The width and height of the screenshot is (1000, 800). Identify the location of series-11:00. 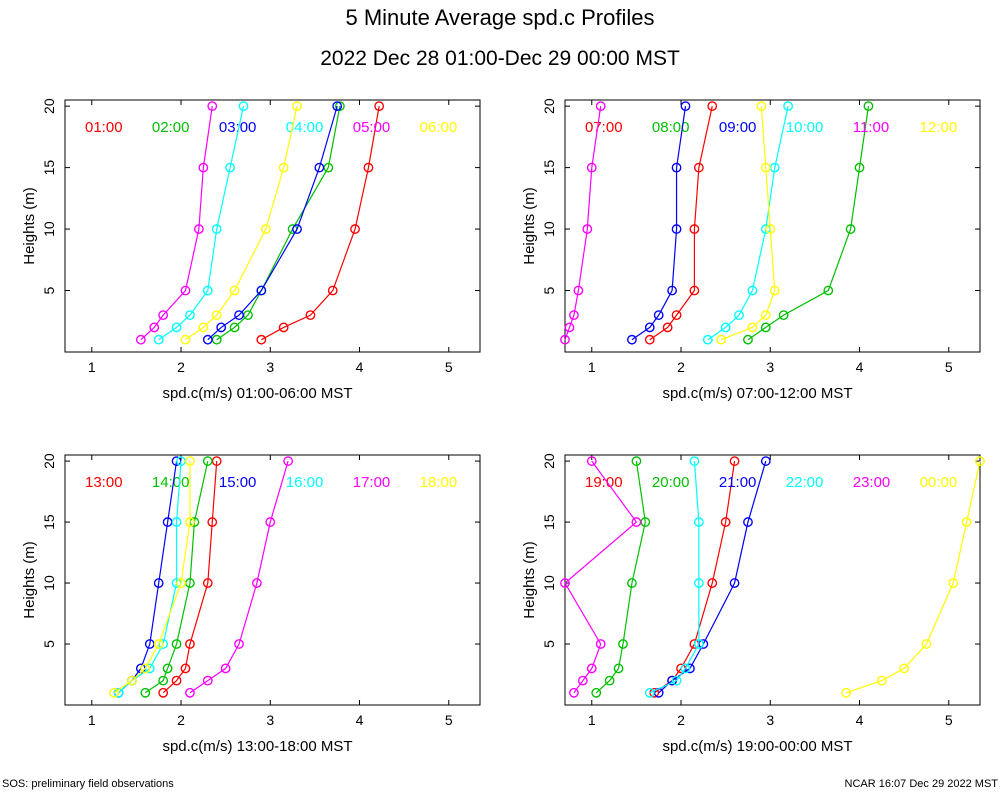
(583, 223).